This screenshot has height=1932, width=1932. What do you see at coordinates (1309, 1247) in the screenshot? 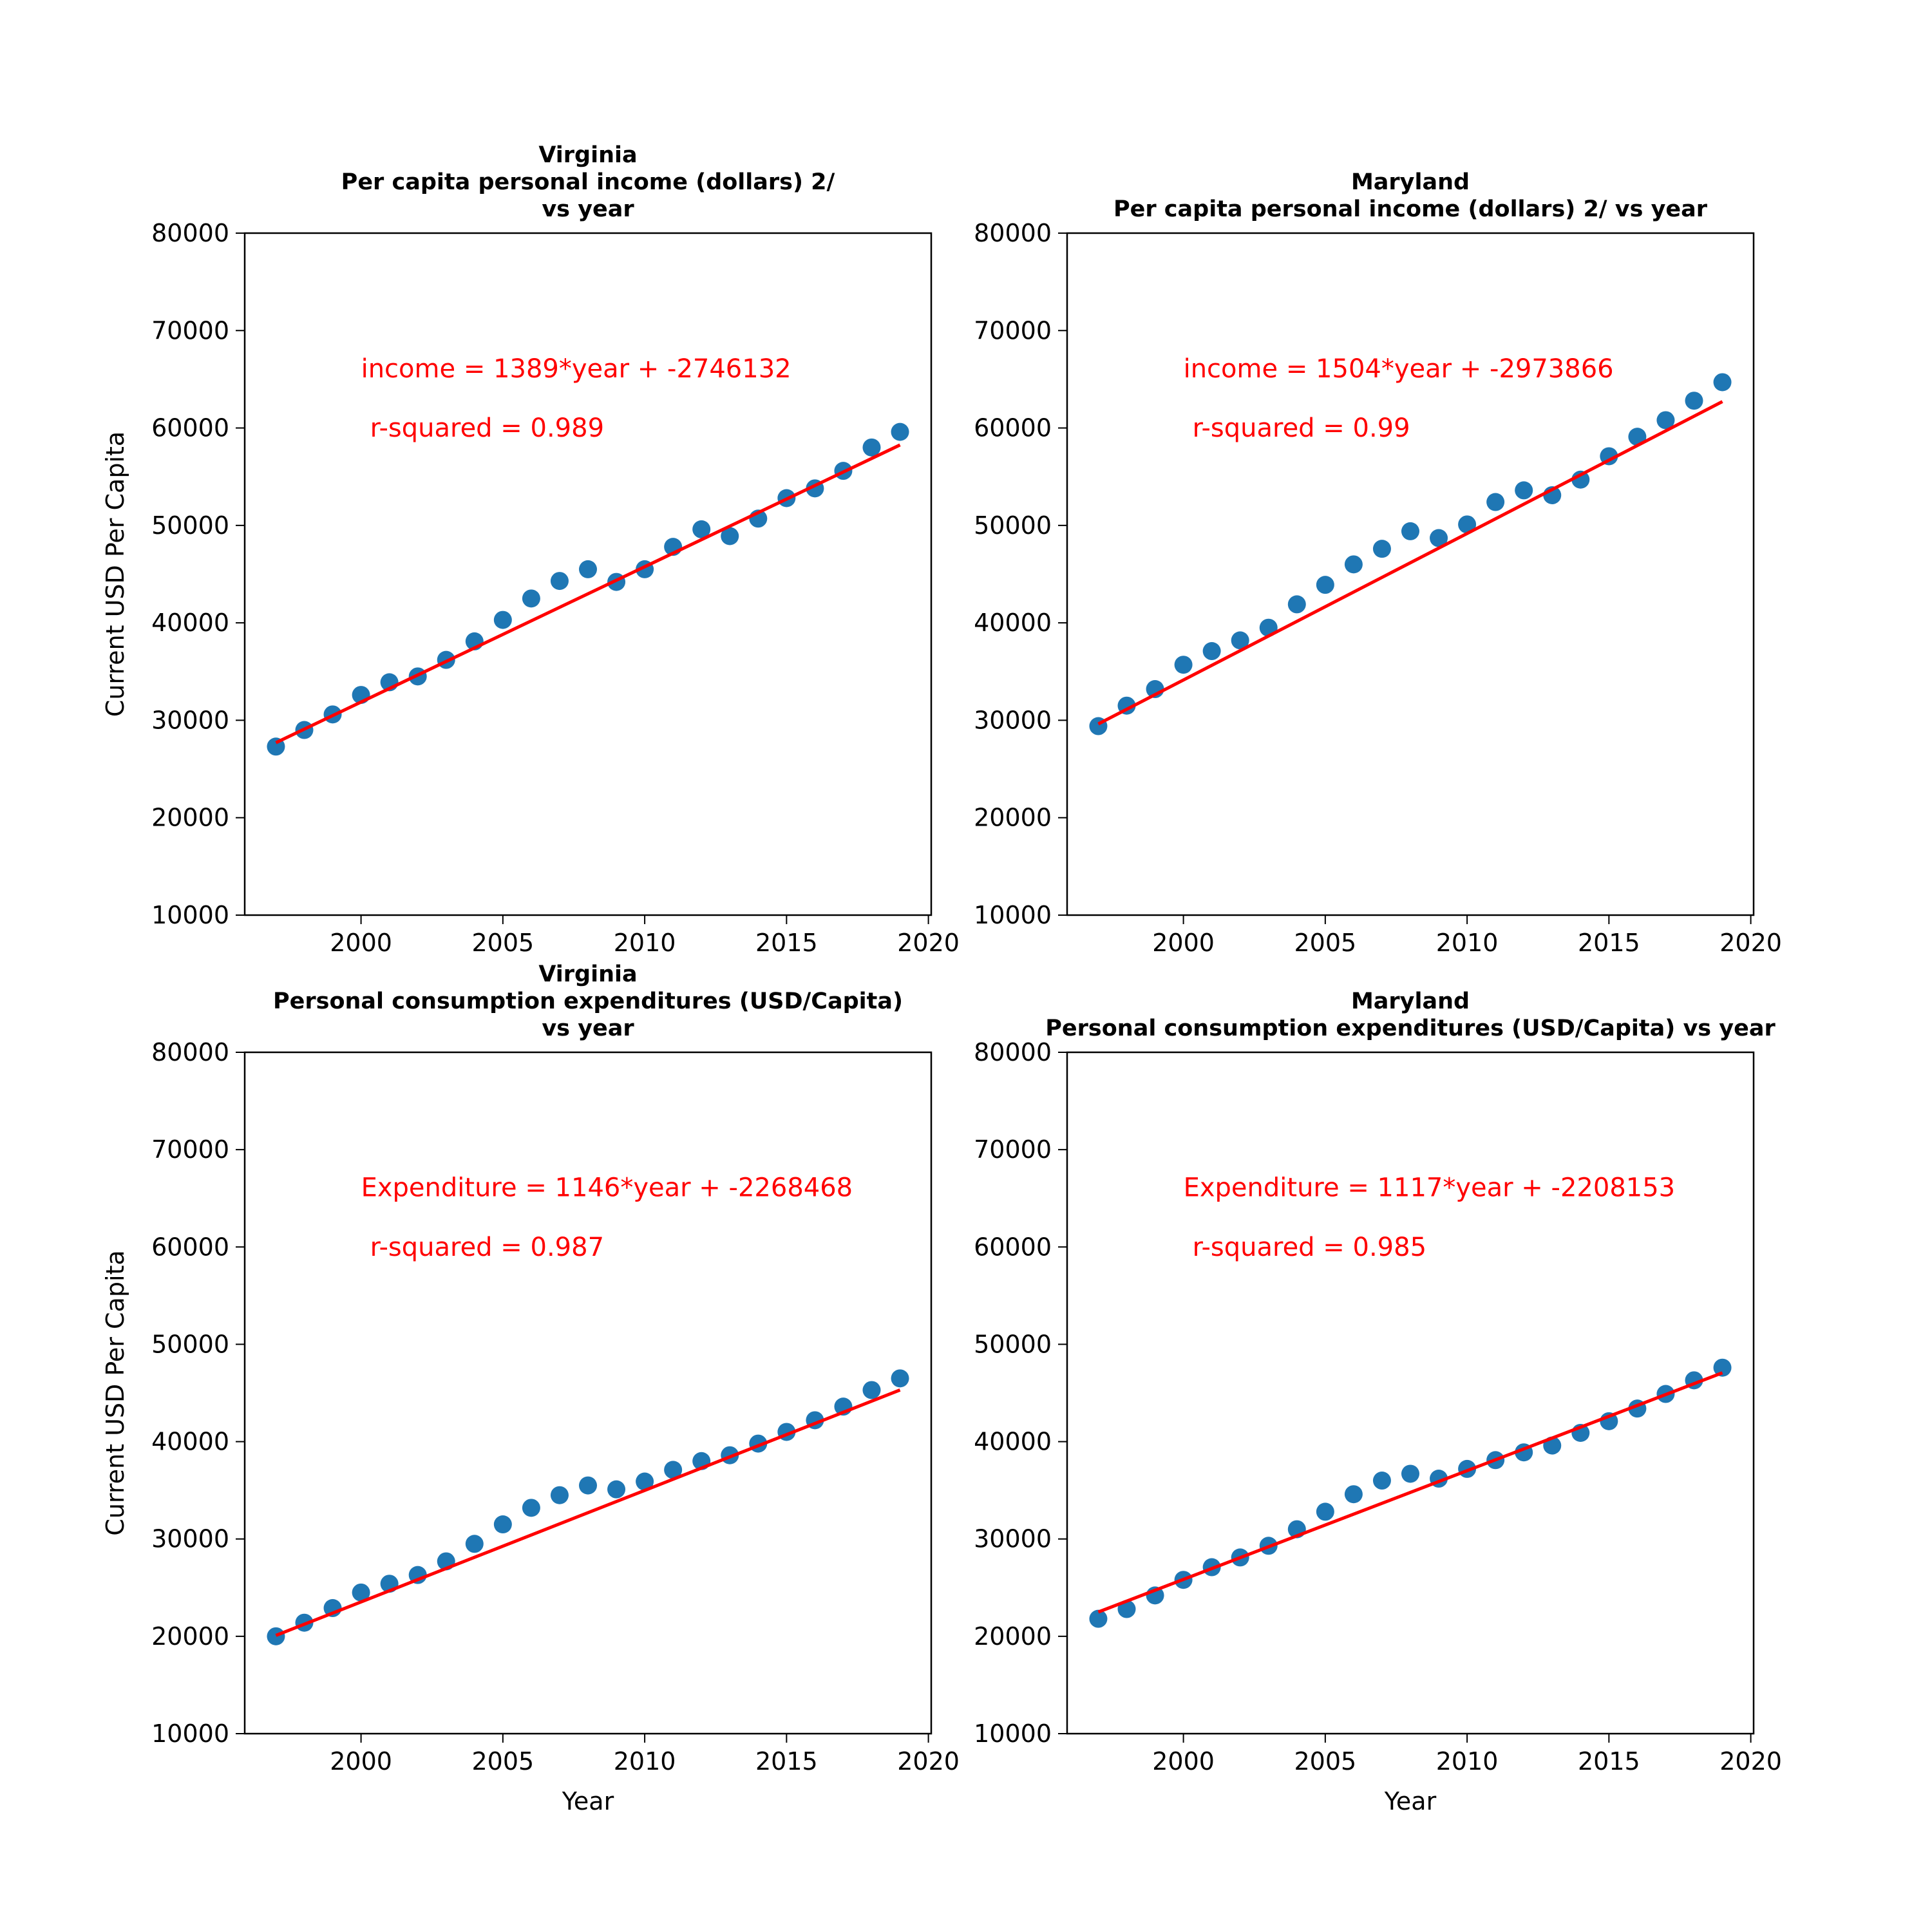
I see `r-squared-annotation: r-squared = 0.985` at bounding box center [1309, 1247].